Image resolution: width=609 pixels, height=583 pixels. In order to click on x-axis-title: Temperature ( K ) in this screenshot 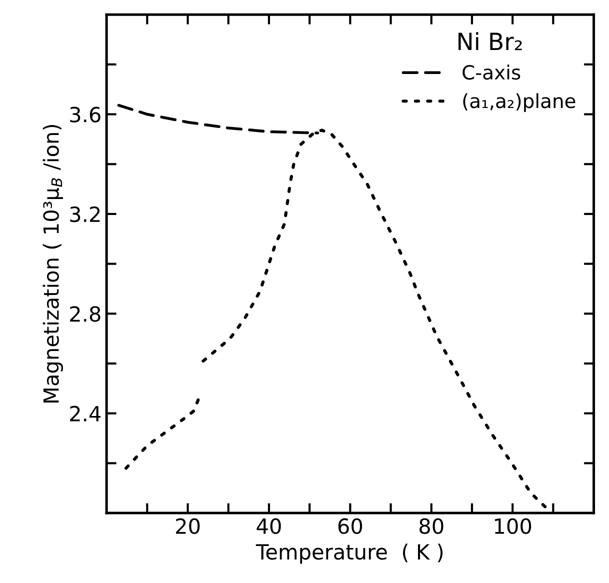, I will do `click(349, 554)`.